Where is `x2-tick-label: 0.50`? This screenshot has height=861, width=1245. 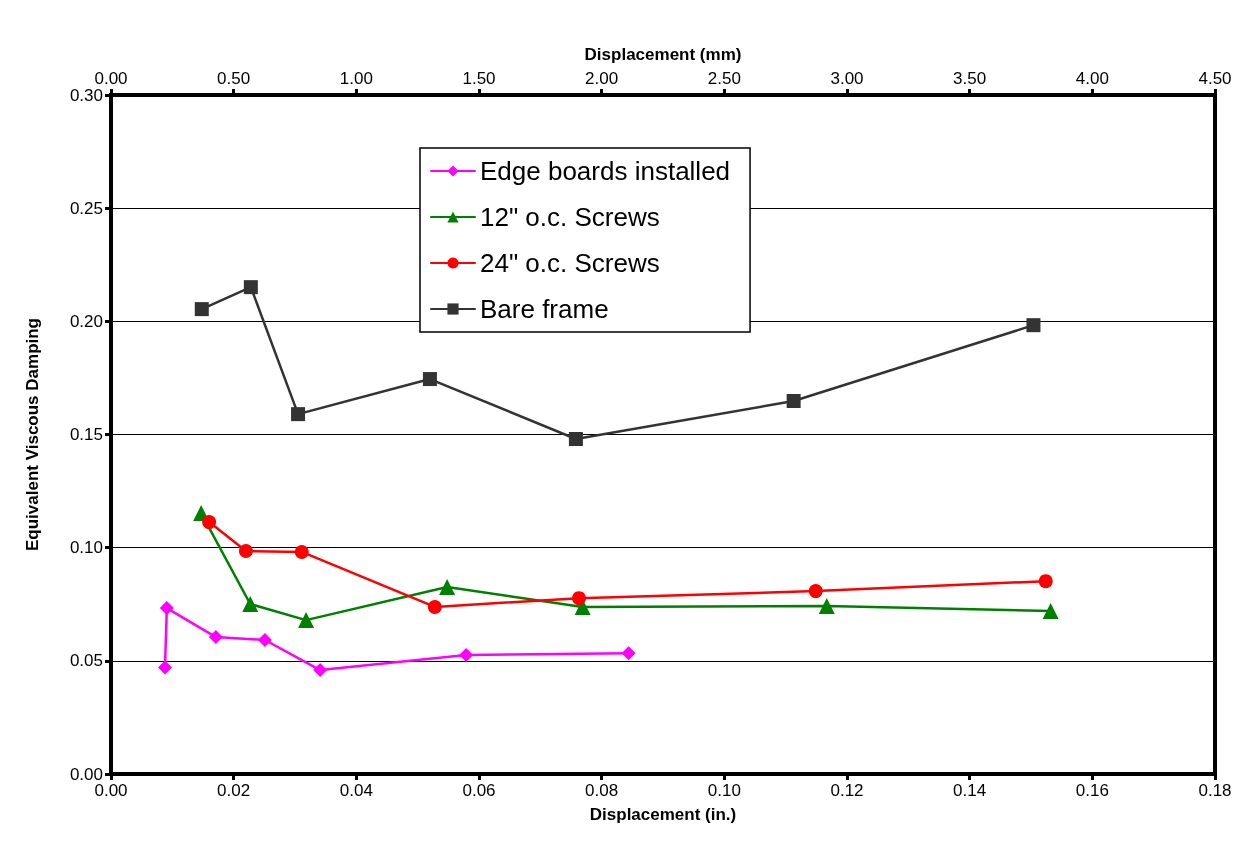 x2-tick-label: 0.50 is located at coordinates (234, 78).